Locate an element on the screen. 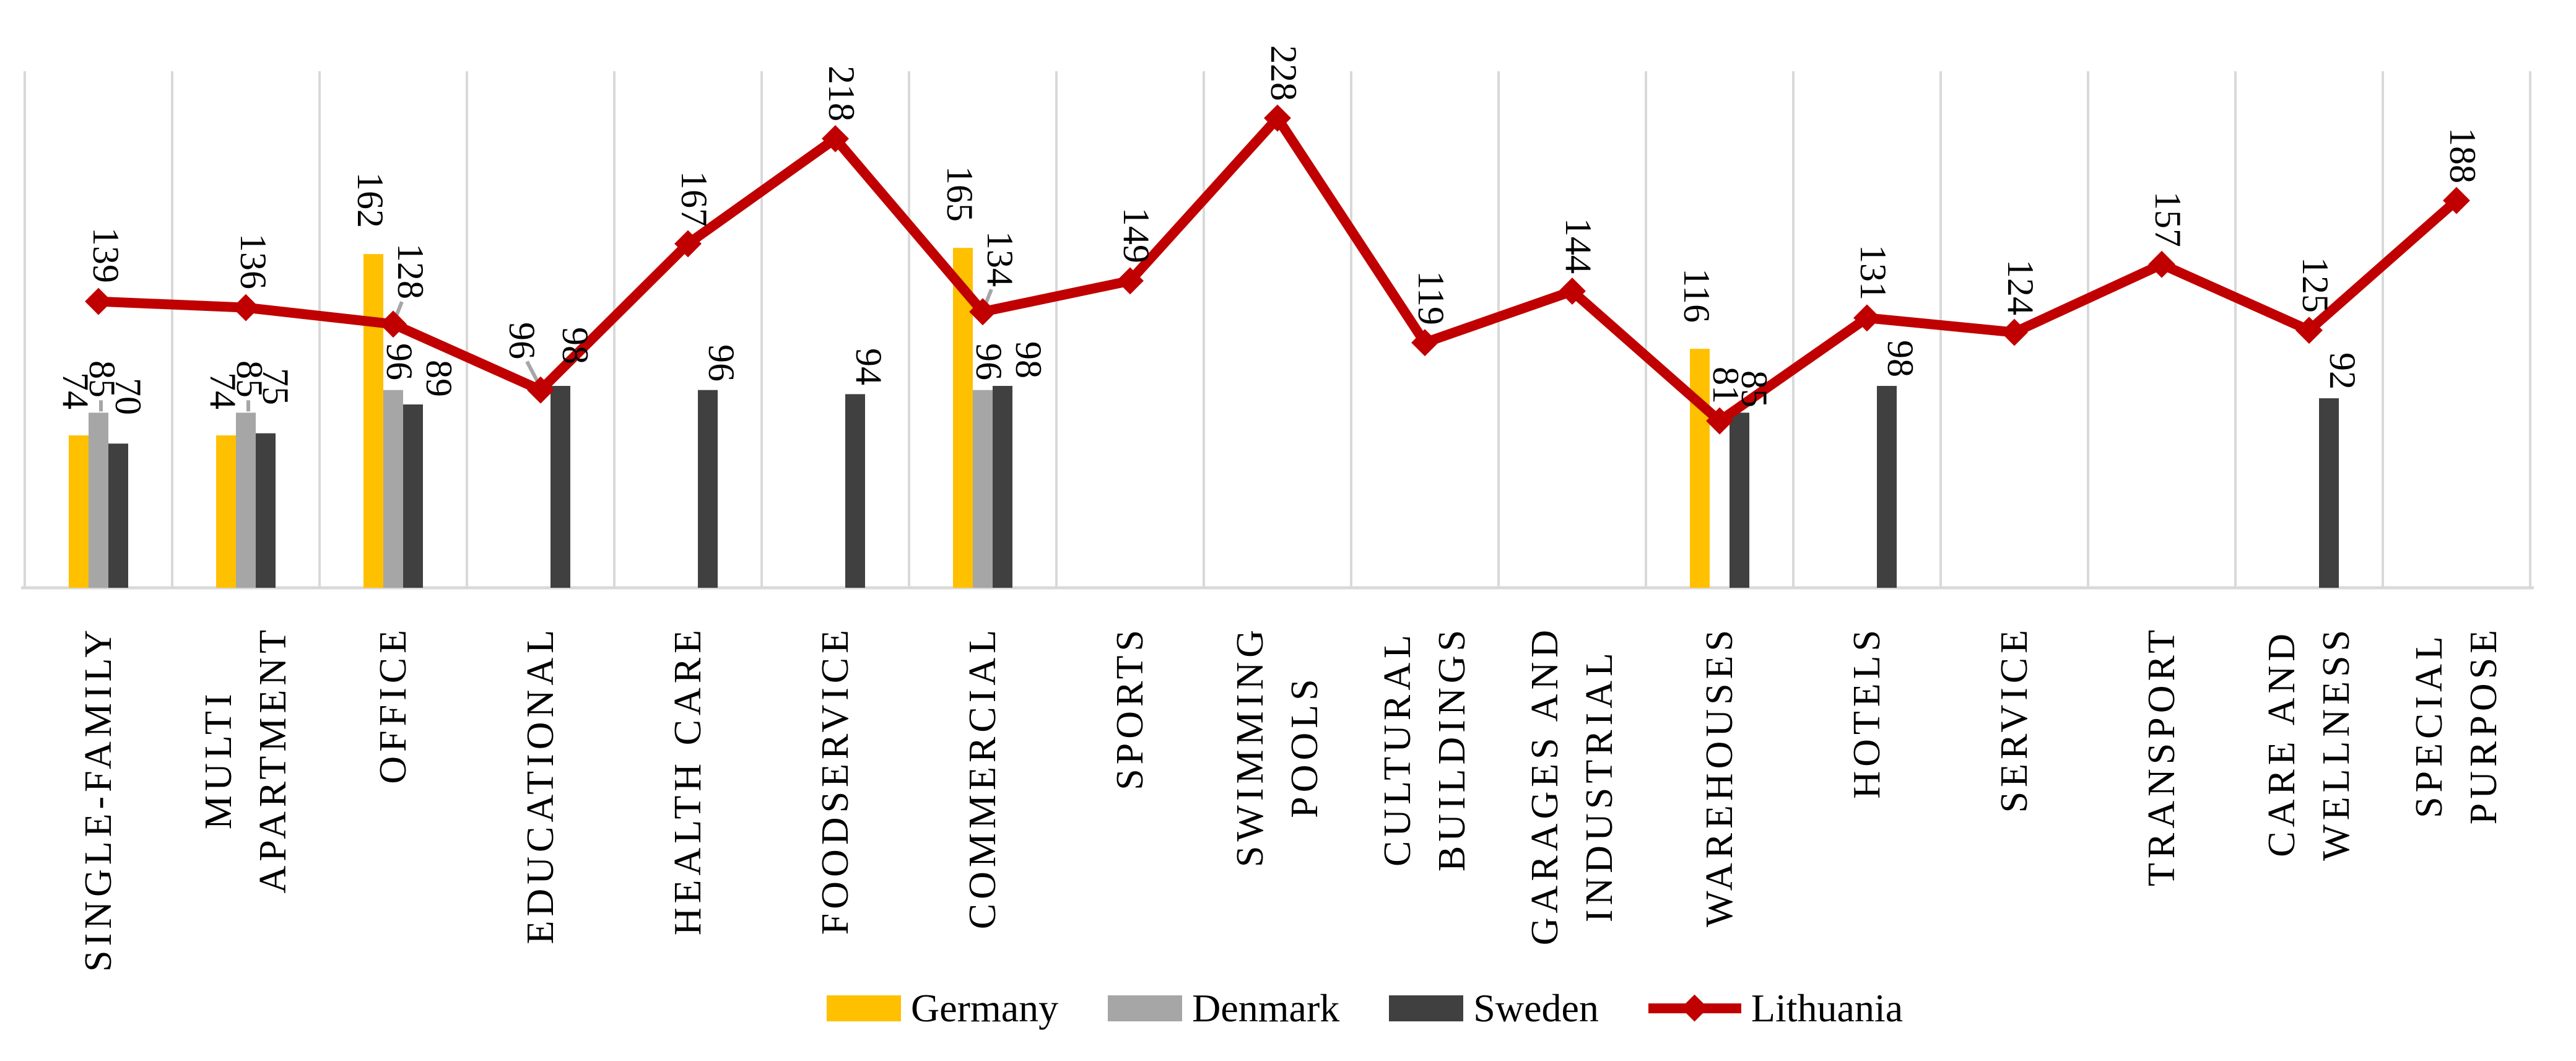 This screenshot has width=2576, height=1061. data-label: 228 is located at coordinates (1283, 73).